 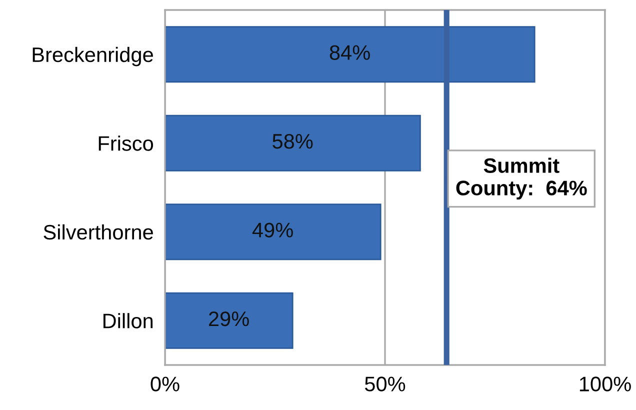 What do you see at coordinates (98, 232) in the screenshot?
I see `y-tick-label: Silverthorne` at bounding box center [98, 232].